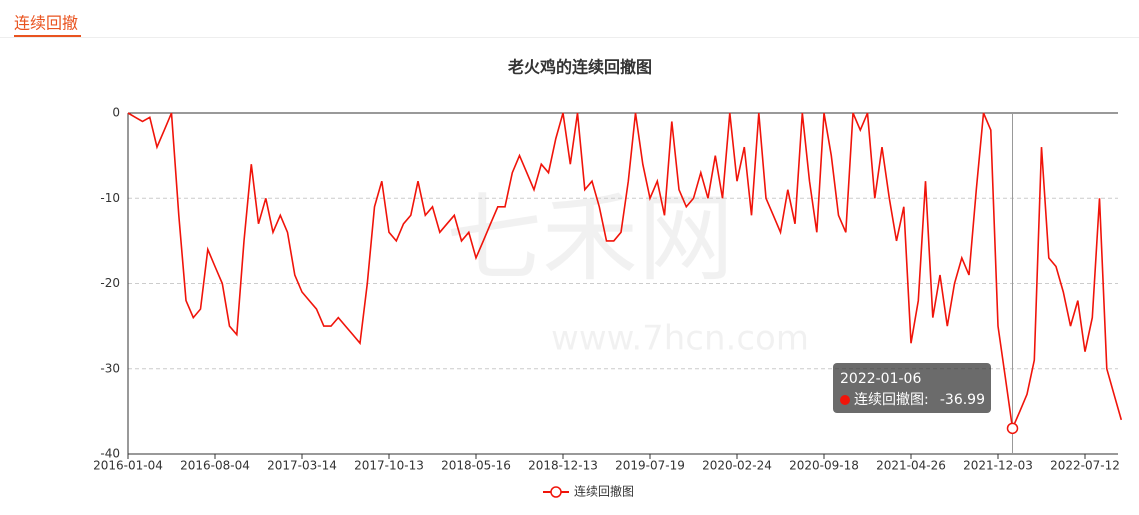 The image size is (1139, 515). Describe the element at coordinates (912, 388) in the screenshot. I see `tooltip` at that location.